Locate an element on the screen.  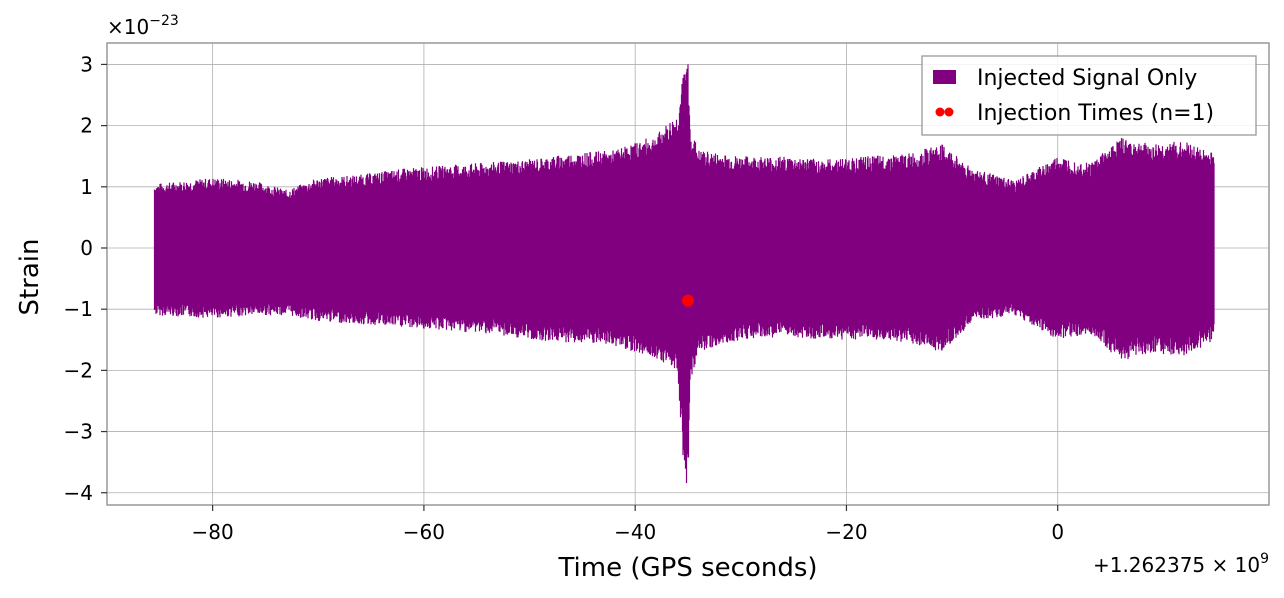
y-multiplier-exponent: −23 is located at coordinates (164, 21).